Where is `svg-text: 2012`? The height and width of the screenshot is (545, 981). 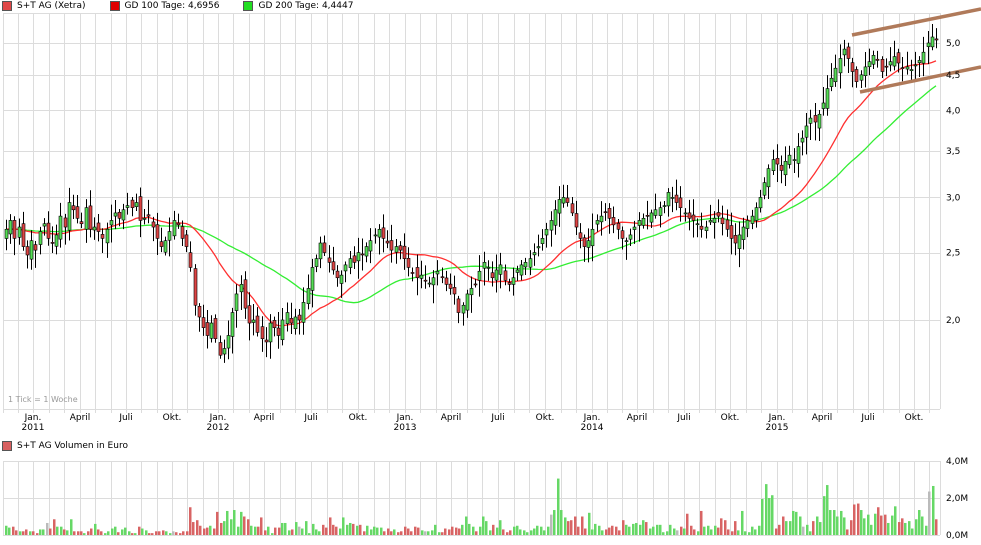 svg-text: 2012 is located at coordinates (218, 428).